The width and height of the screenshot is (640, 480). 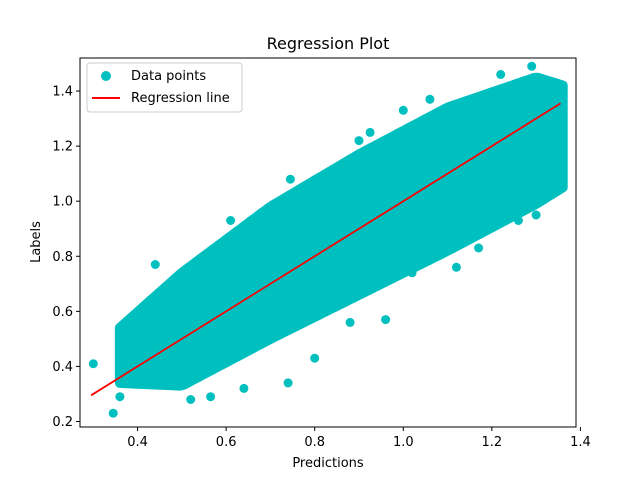 I want to click on x-tick-label: 1.4, so click(x=580, y=442).